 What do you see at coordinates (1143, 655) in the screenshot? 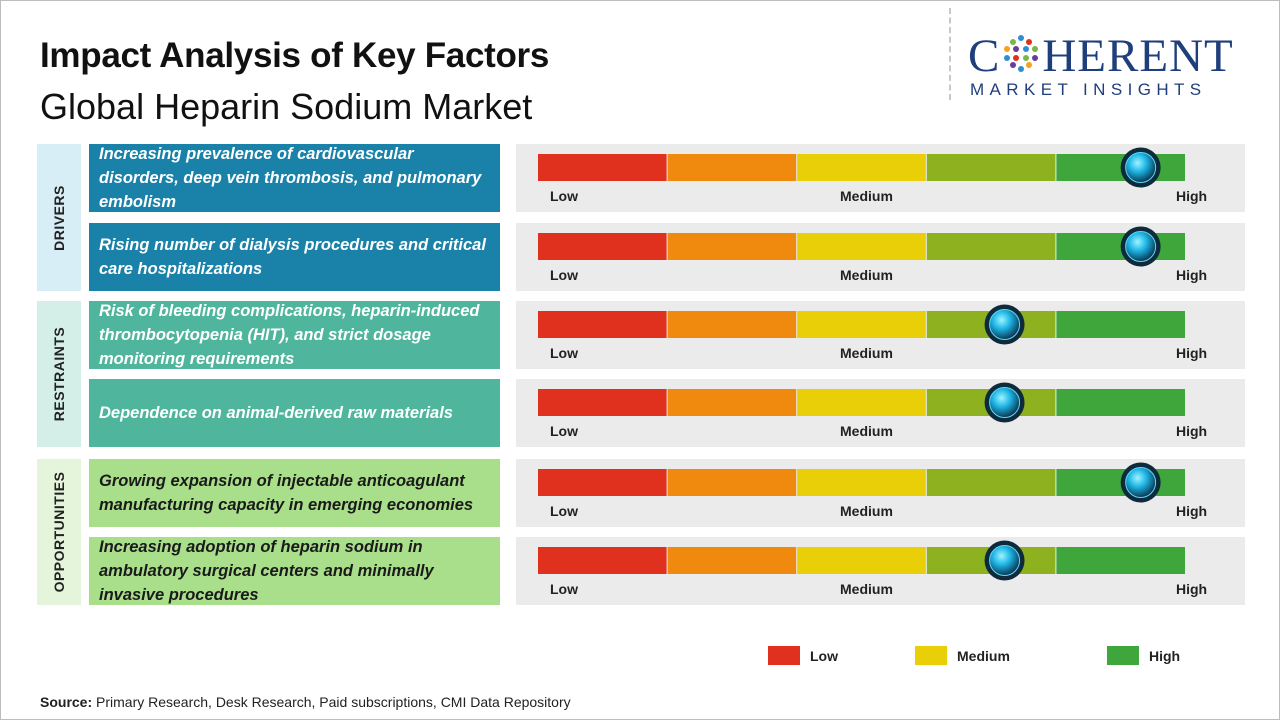
I see `legend-item-high: High` at bounding box center [1143, 655].